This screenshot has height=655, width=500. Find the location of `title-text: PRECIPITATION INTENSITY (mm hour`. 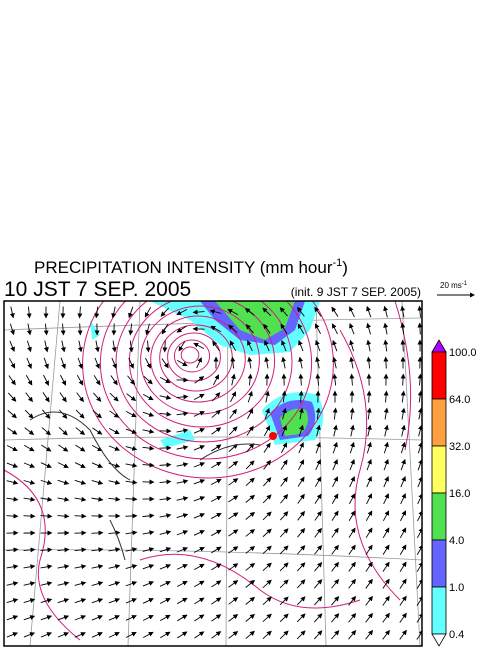

title-text: PRECIPITATION INTENSITY (mm hour is located at coordinates (183, 267).